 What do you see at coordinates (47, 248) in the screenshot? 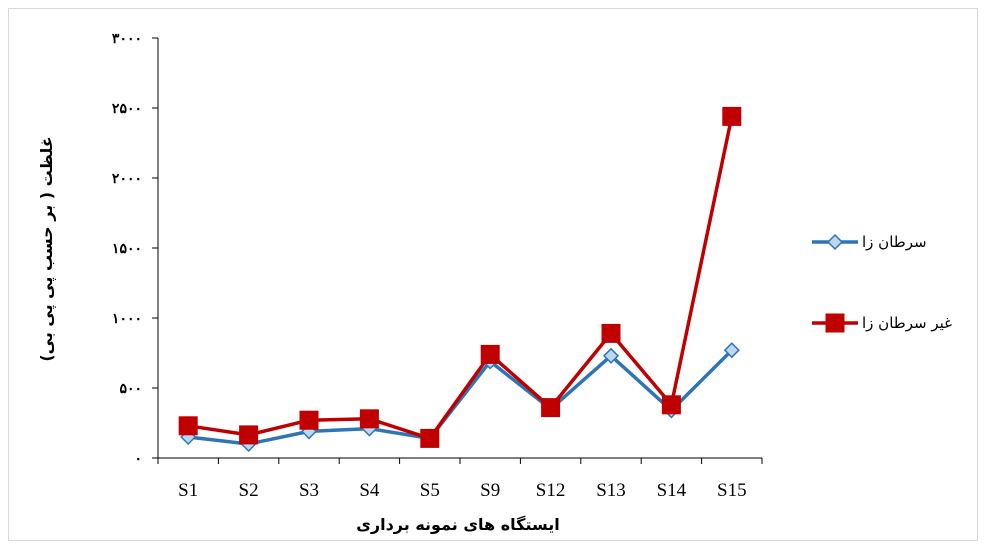
I see `y-axis-title: غلظت ( بر حسب پی پی بی)` at bounding box center [47, 248].